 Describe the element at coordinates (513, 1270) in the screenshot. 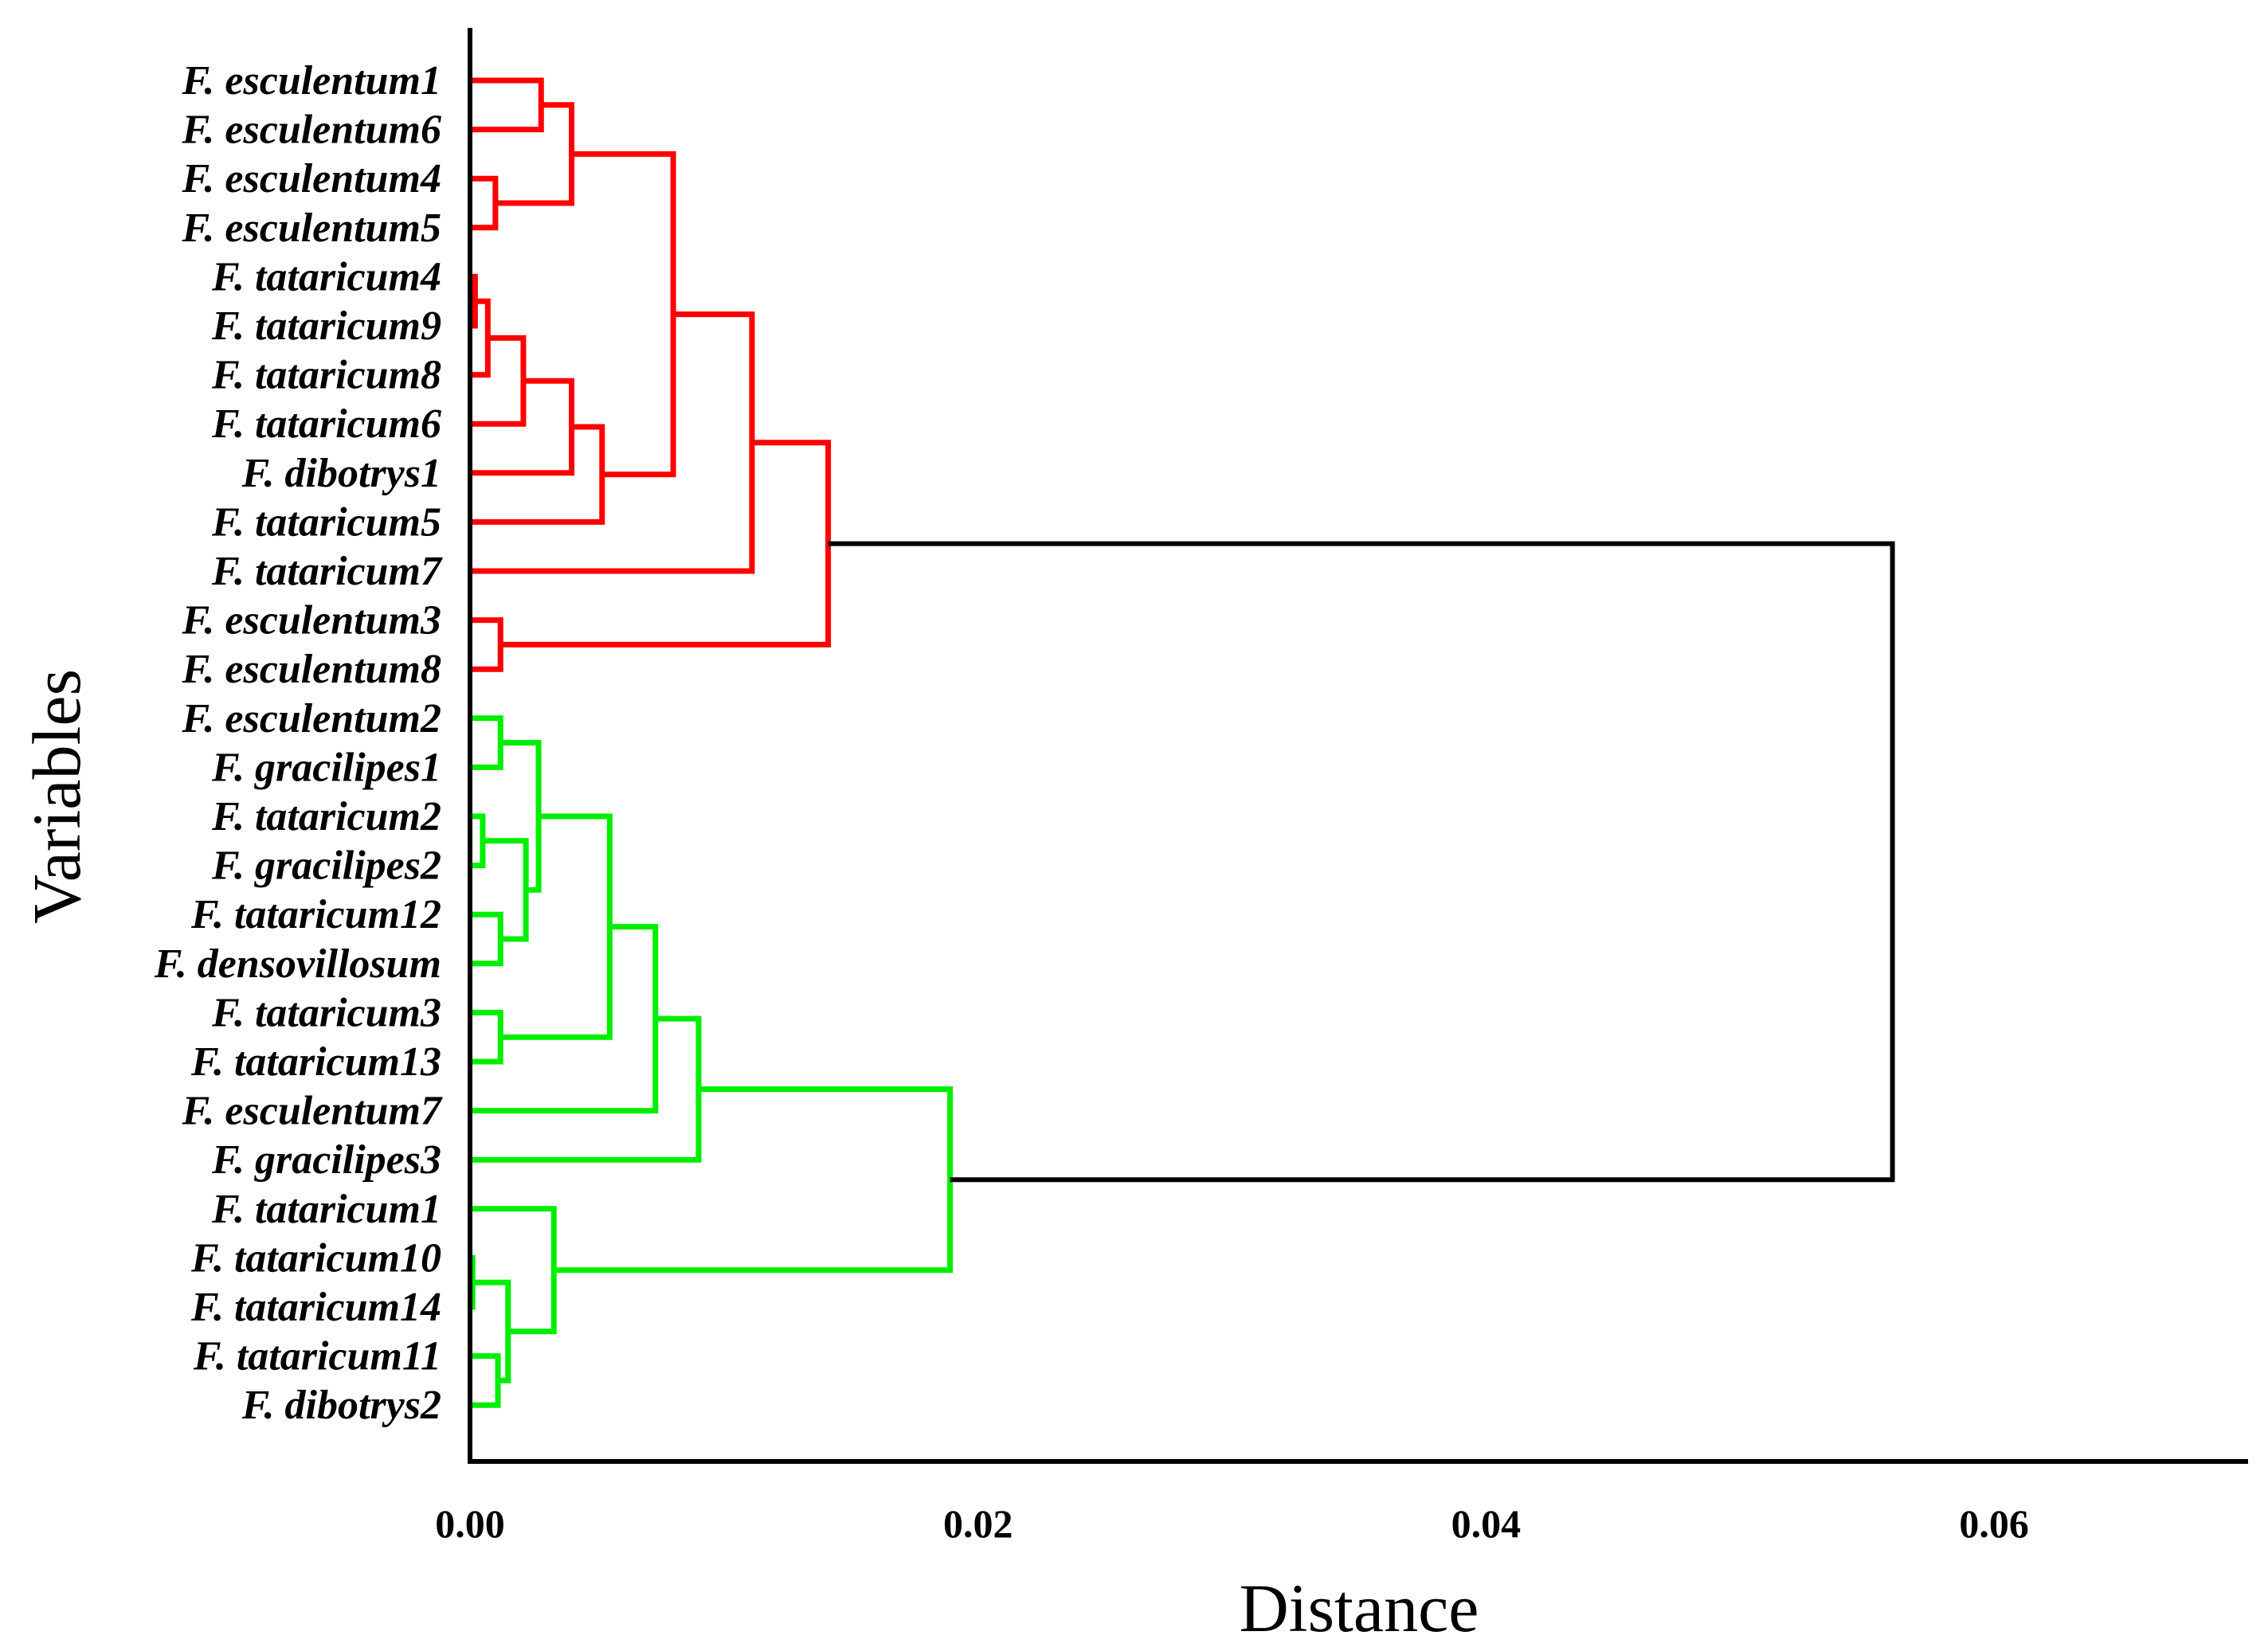

I see `dendrogram-link-f4` at that location.